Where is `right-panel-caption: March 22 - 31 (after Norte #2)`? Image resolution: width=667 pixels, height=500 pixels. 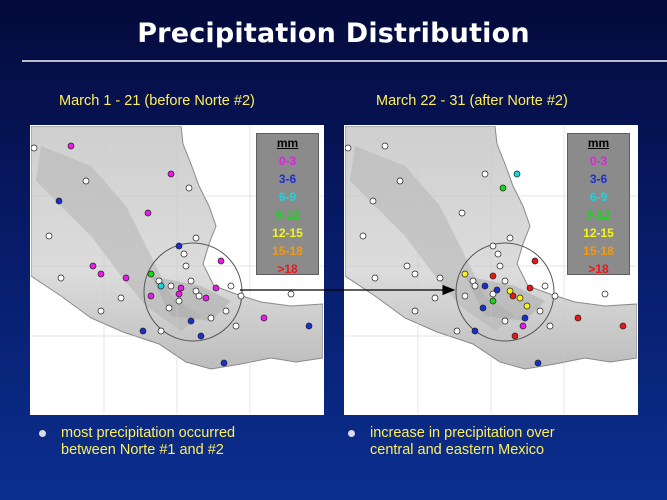
right-panel-caption: March 22 - 31 (after Norte #2) is located at coordinates (472, 101).